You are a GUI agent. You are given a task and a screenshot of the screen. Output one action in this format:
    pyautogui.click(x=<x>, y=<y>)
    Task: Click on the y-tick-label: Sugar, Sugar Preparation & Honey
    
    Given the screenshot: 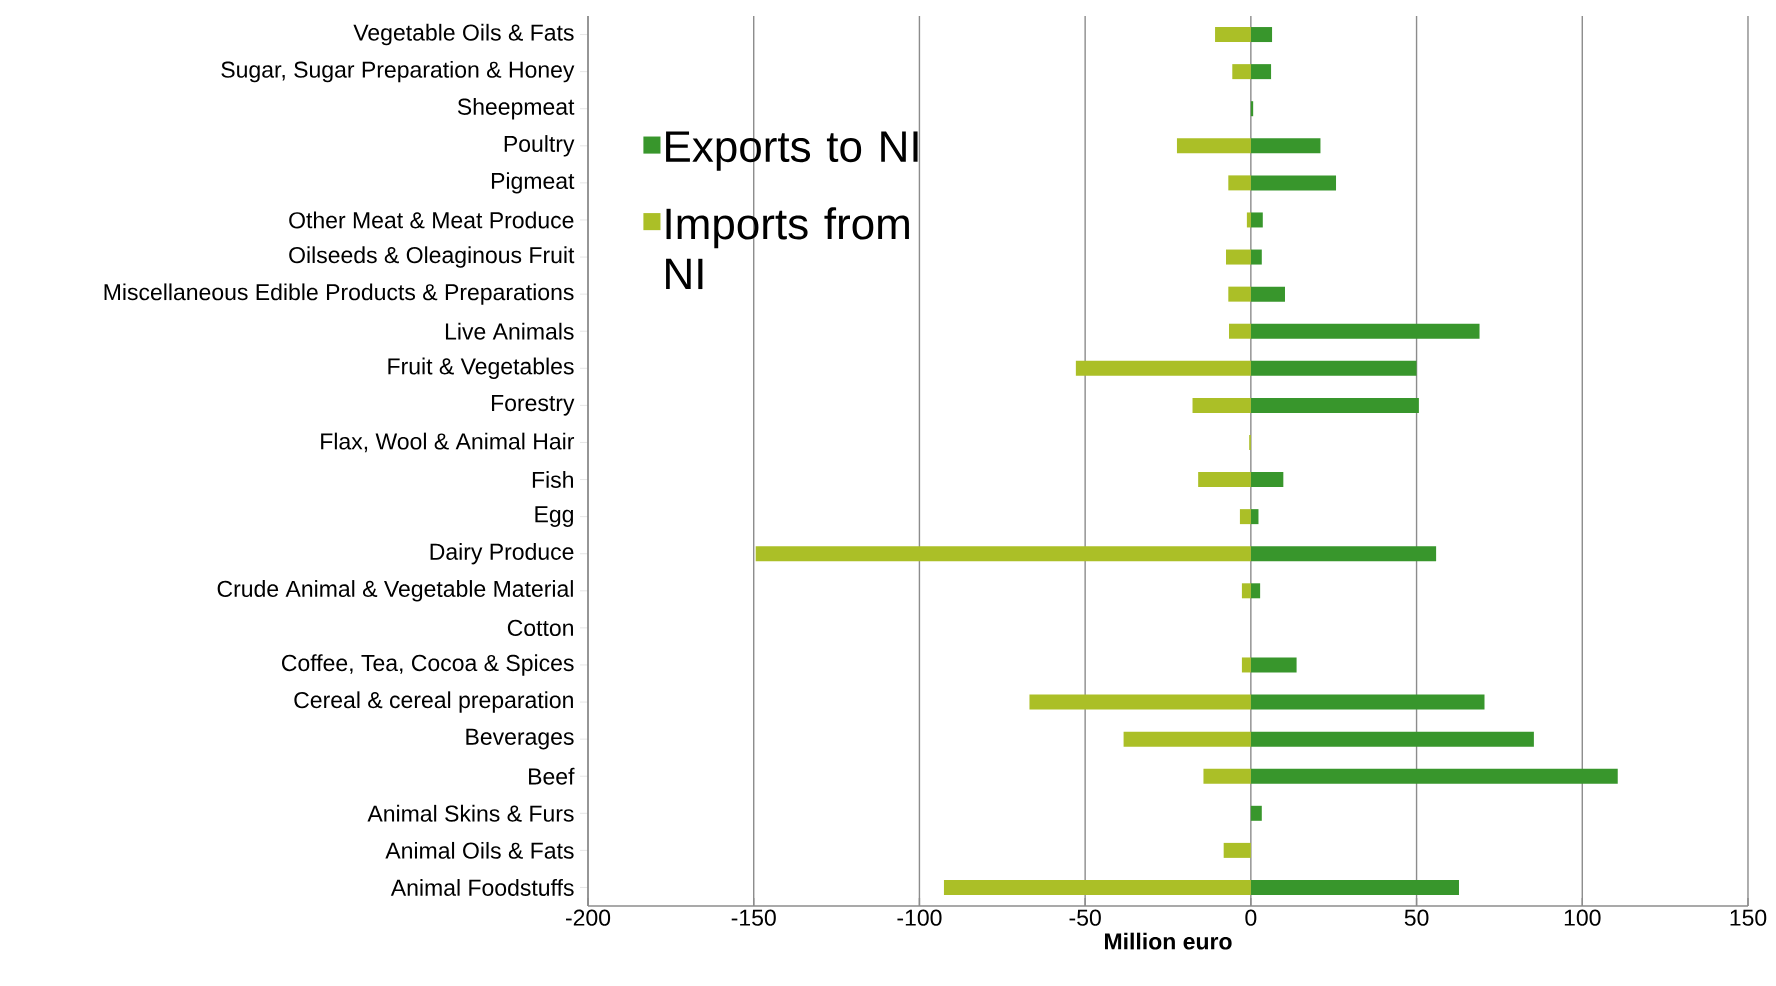 What is the action you would take?
    pyautogui.click(x=398, y=71)
    